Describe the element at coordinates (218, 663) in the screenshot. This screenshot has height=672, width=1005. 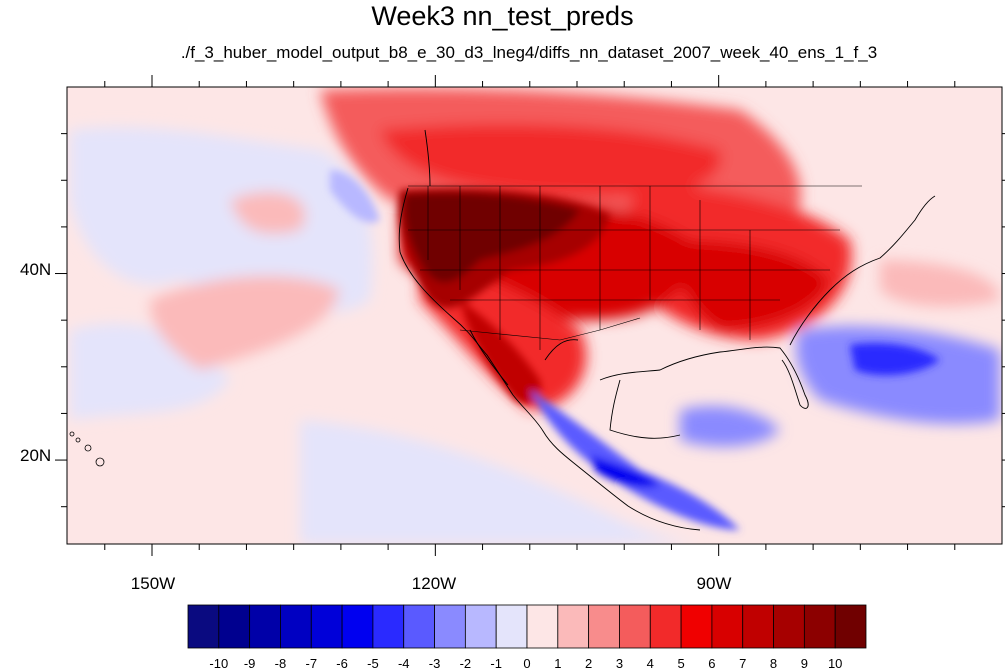
I see `colorbar-label: -10` at that location.